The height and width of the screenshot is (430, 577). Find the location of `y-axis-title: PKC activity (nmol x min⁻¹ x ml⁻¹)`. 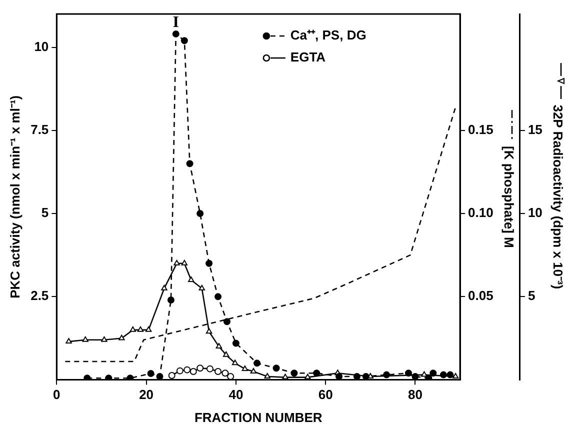

y-axis-title: PKC activity (nmol x min⁻¹ x ml⁻¹) is located at coordinates (14, 196).